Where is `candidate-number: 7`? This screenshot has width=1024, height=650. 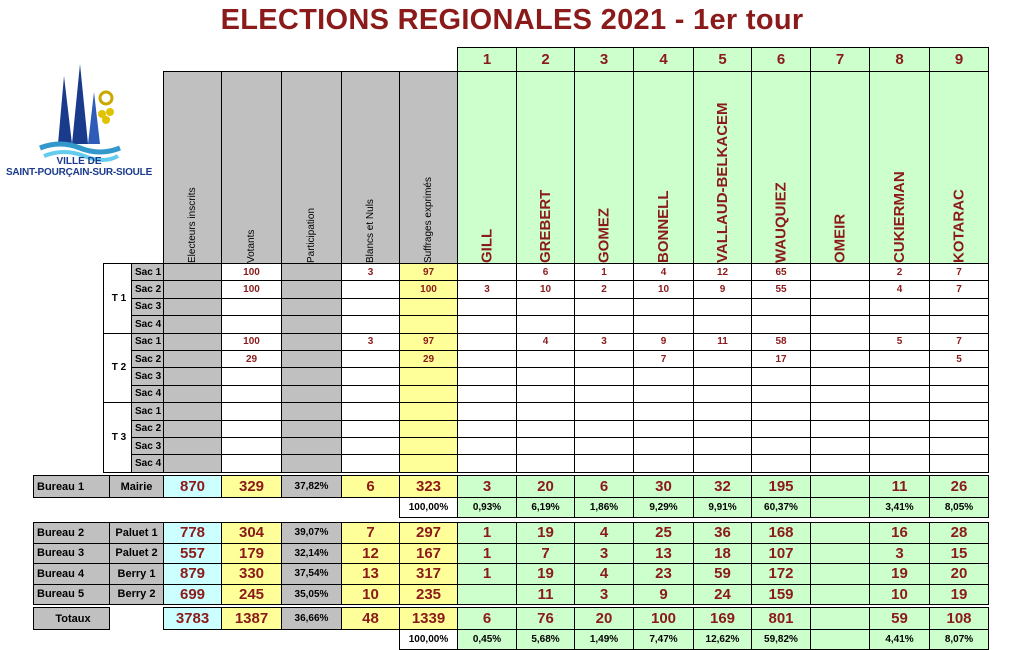
candidate-number: 7 is located at coordinates (840, 59).